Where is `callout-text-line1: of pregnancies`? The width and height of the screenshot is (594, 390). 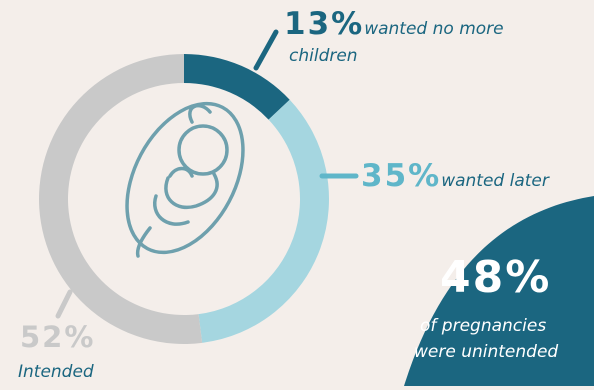 callout-text-line1: of pregnancies is located at coordinates (483, 326).